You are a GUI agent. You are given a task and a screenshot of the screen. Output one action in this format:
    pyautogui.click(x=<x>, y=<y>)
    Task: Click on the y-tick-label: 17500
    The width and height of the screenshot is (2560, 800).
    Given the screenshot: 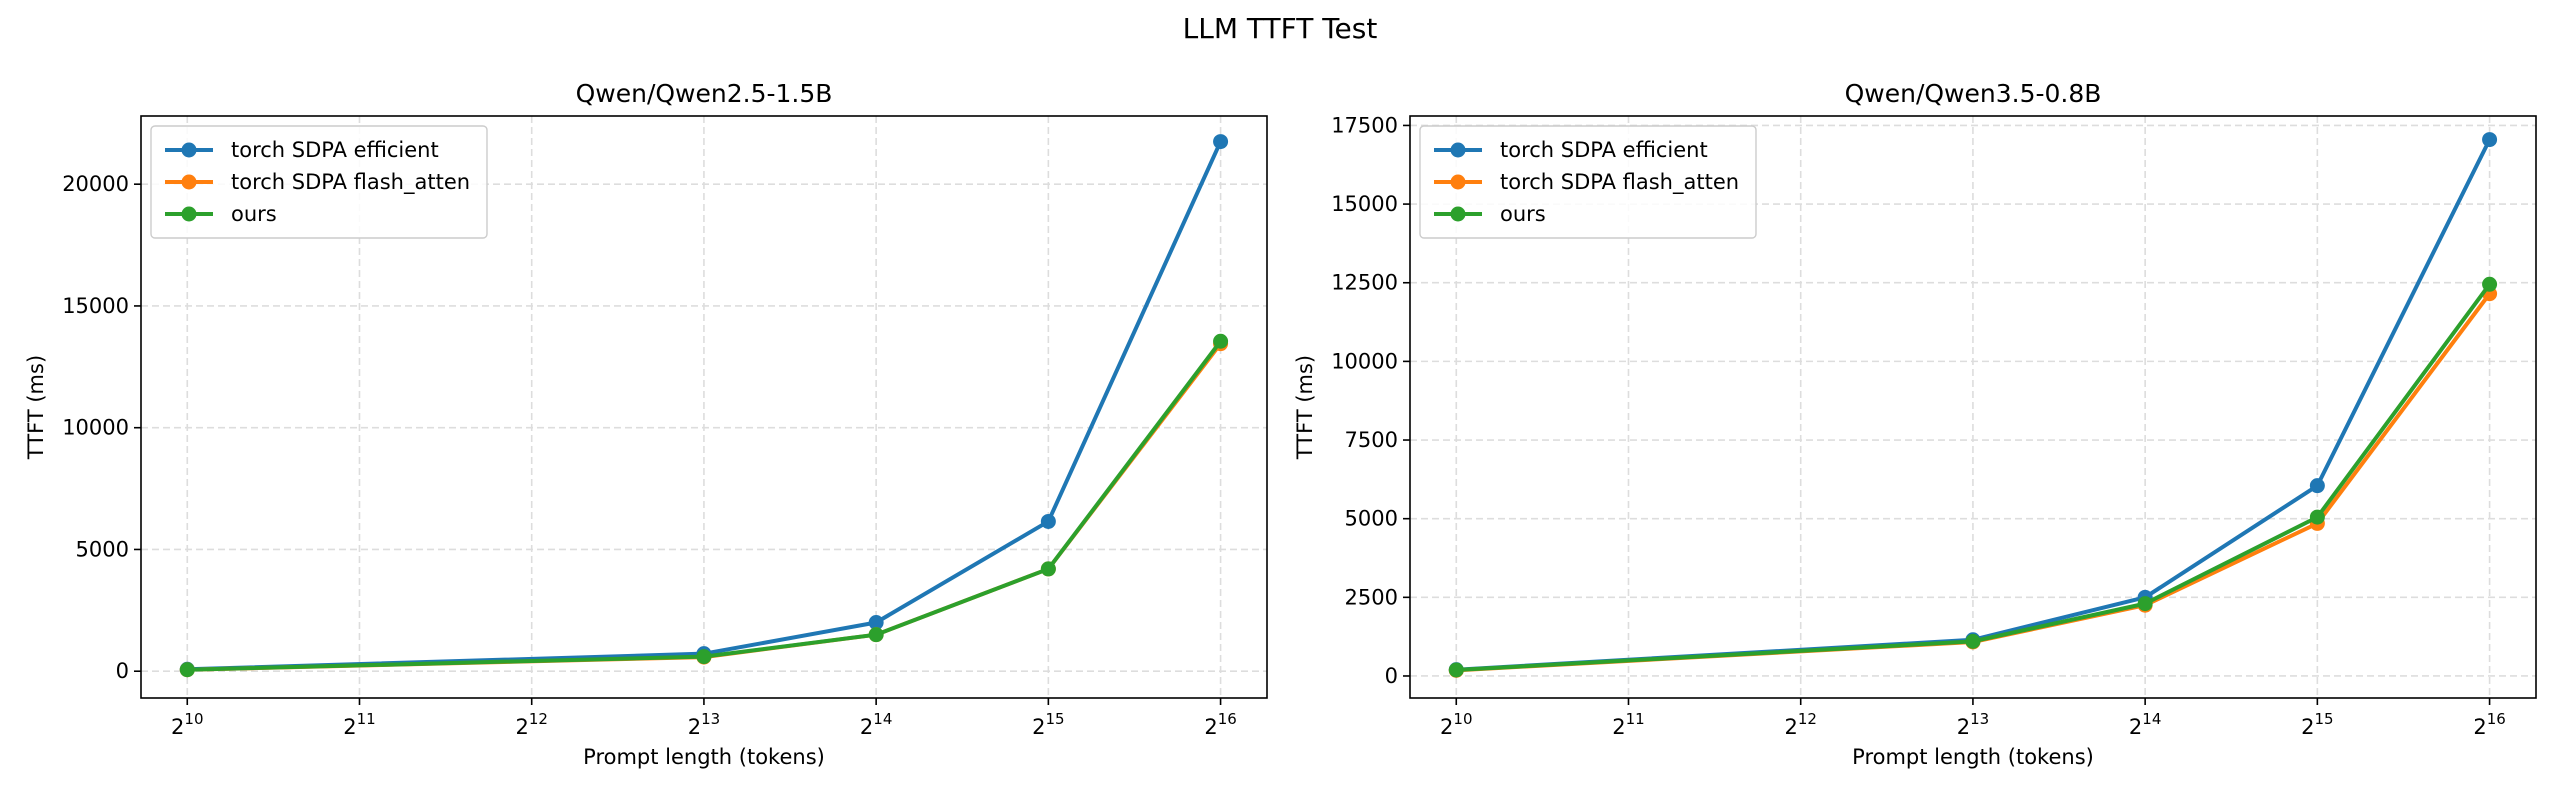 What is the action you would take?
    pyautogui.click(x=1364, y=125)
    